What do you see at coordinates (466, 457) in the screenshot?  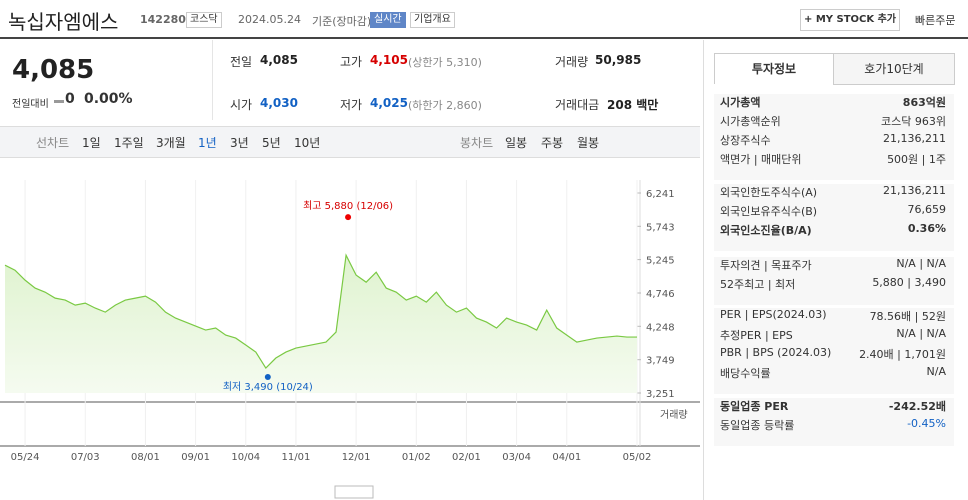 I see `x-tick-label: 02/01` at bounding box center [466, 457].